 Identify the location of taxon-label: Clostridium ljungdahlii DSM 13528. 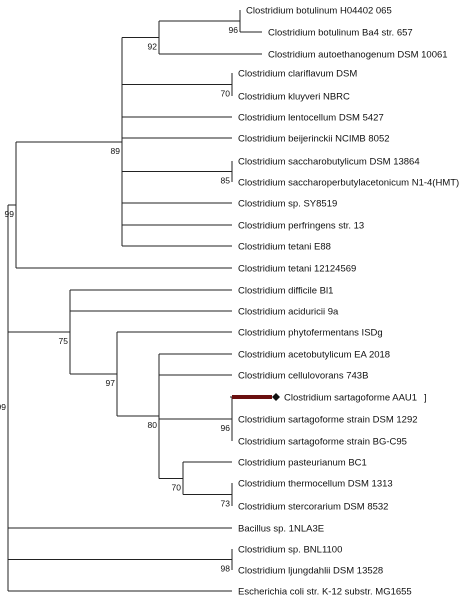
(310, 571).